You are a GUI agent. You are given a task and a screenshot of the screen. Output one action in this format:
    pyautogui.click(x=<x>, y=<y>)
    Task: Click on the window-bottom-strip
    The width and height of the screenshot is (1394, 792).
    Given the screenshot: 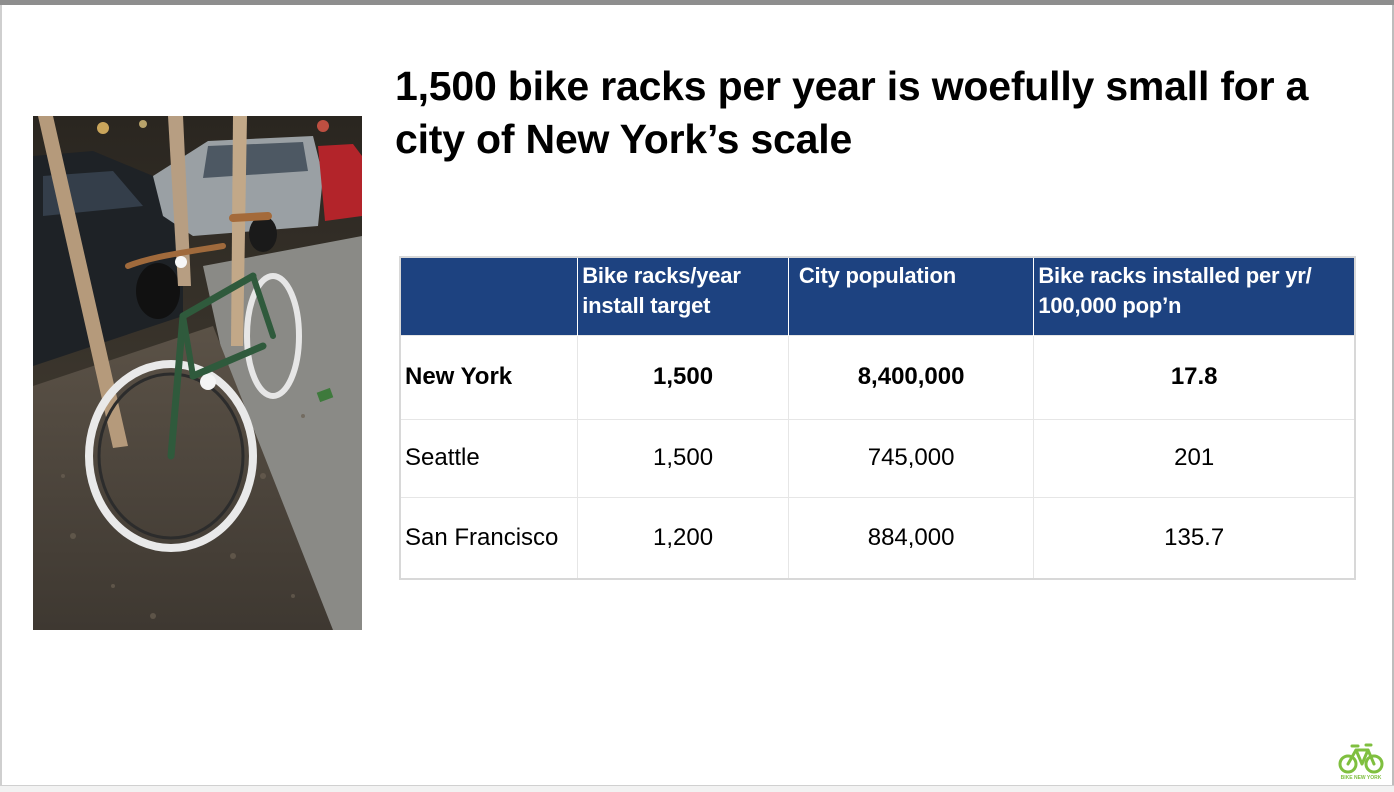 What is the action you would take?
    pyautogui.click(x=697, y=788)
    